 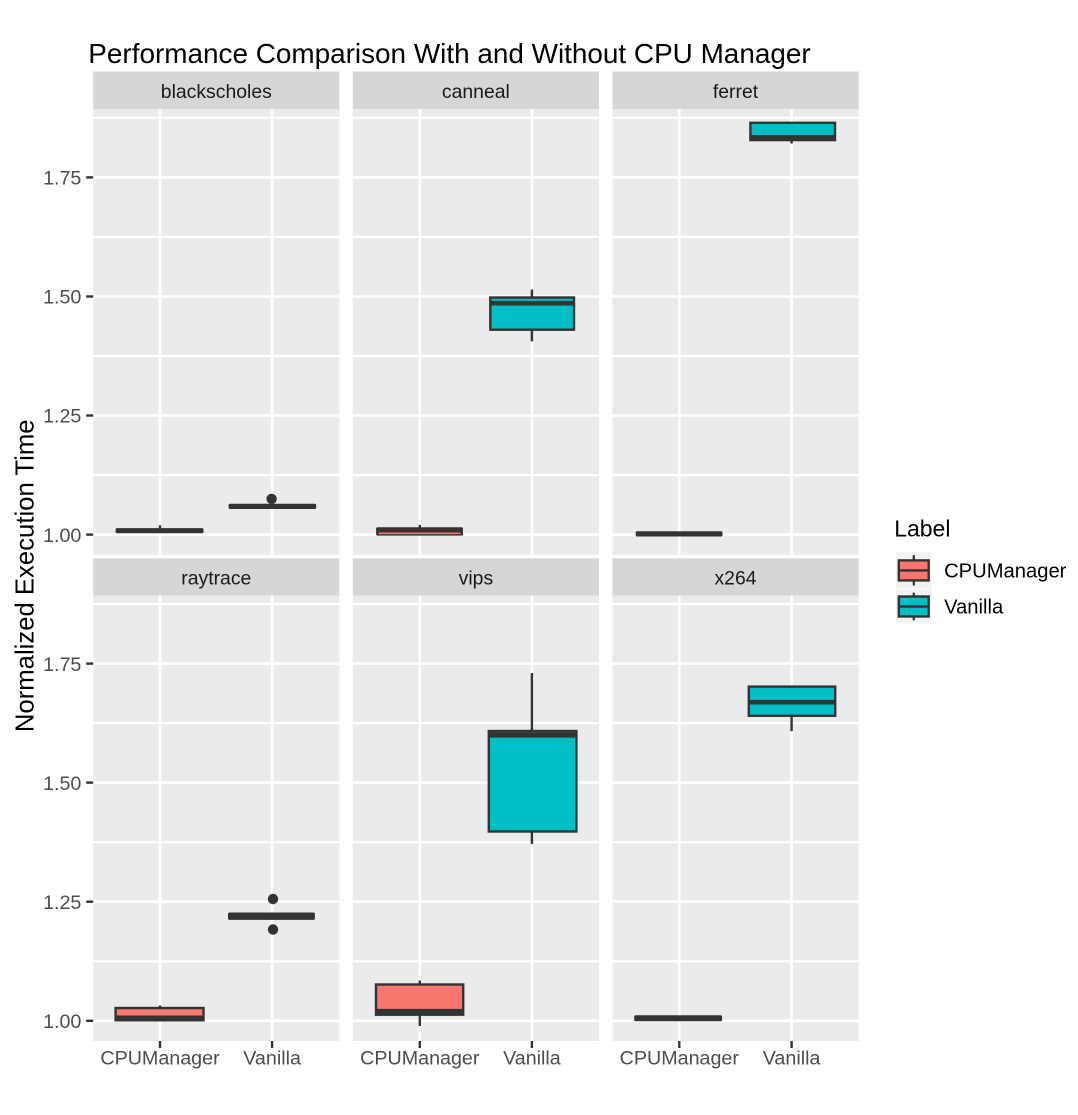 I want to click on svg-text: raytrace, so click(x=216, y=579).